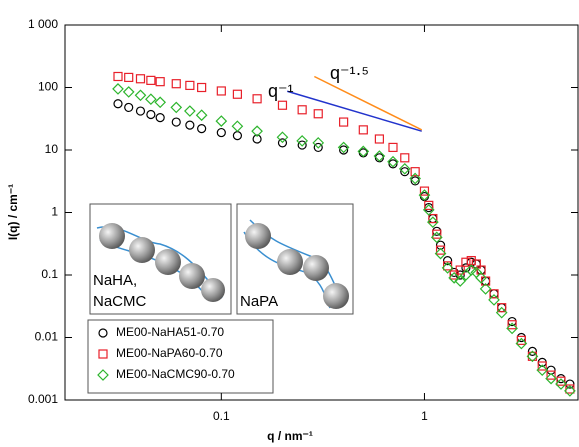 The width and height of the screenshot is (579, 447). Describe the element at coordinates (47, 337) in the screenshot. I see `y-tick-label: 0.01` at that location.